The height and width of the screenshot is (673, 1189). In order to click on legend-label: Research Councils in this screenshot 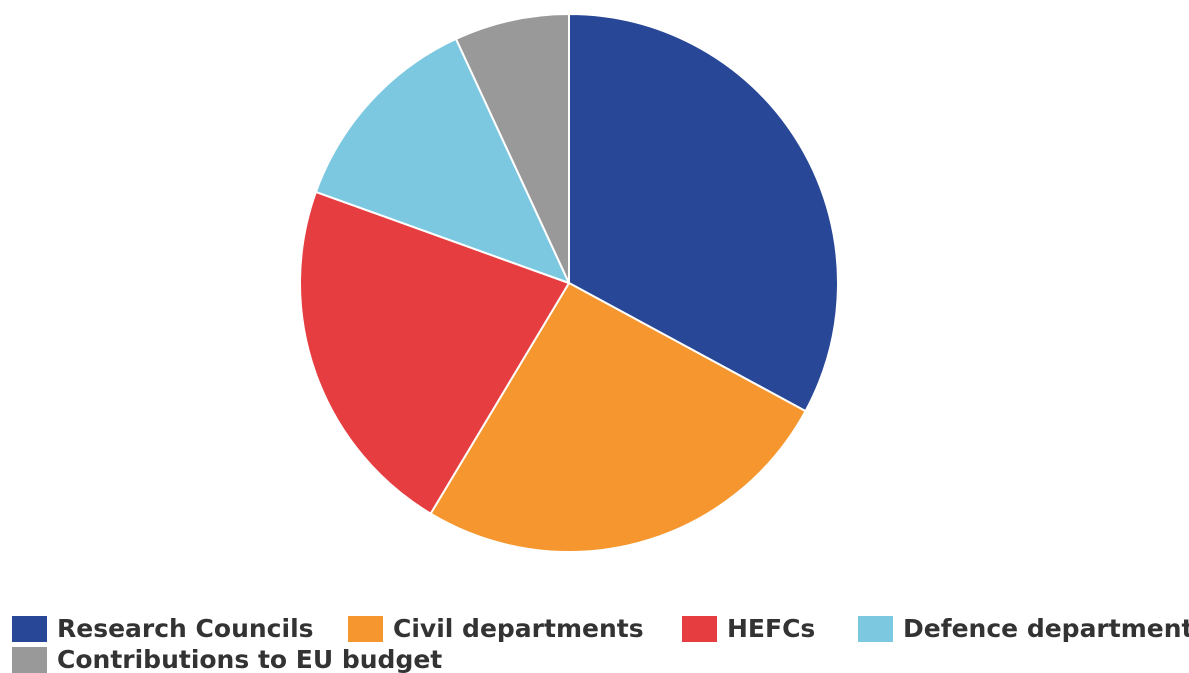, I will do `click(185, 628)`.